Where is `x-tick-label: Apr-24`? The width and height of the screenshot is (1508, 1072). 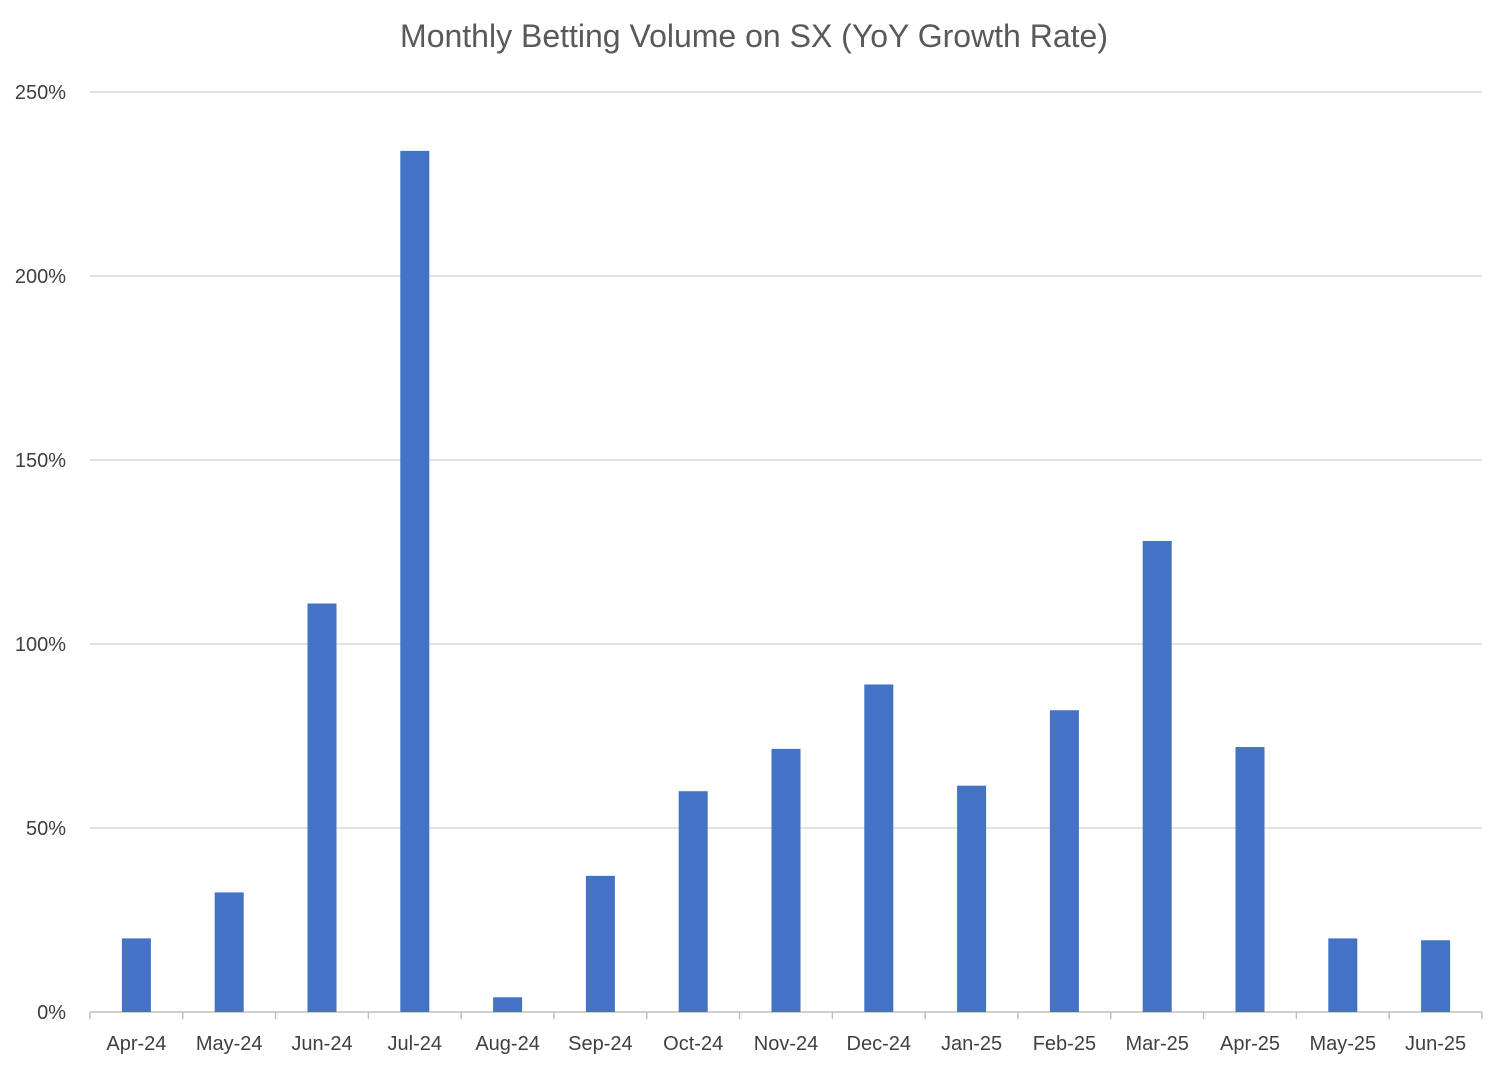
x-tick-label: Apr-24 is located at coordinates (136, 1044).